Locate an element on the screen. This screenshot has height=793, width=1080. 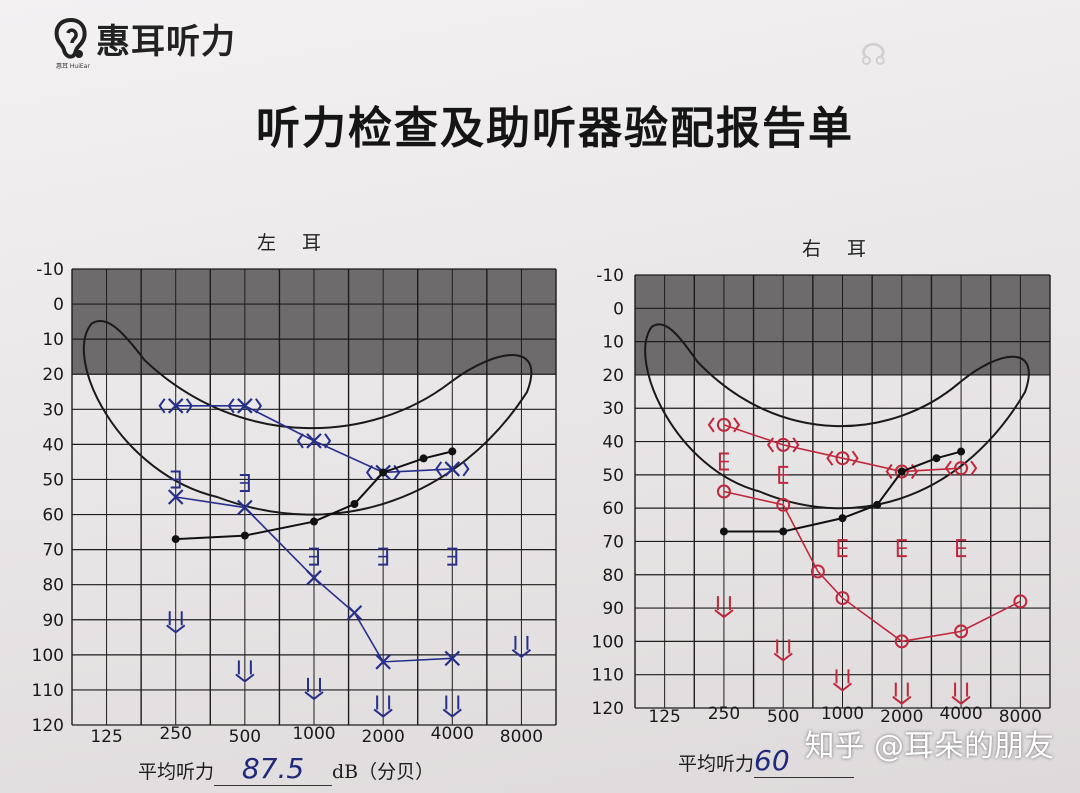
db-tick-label: 100 is located at coordinates (48, 656).